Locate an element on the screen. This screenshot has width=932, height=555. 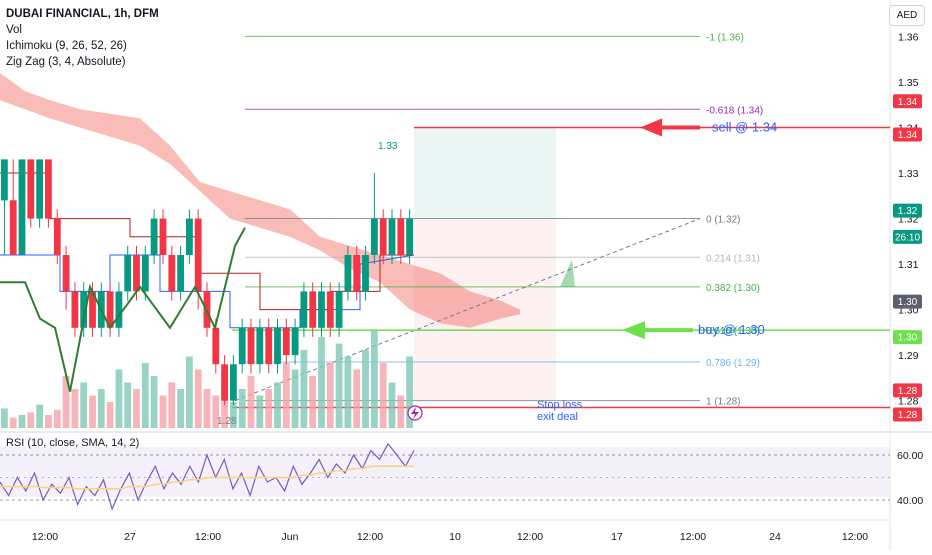
price-badge-label: 1.32 is located at coordinates (908, 211).